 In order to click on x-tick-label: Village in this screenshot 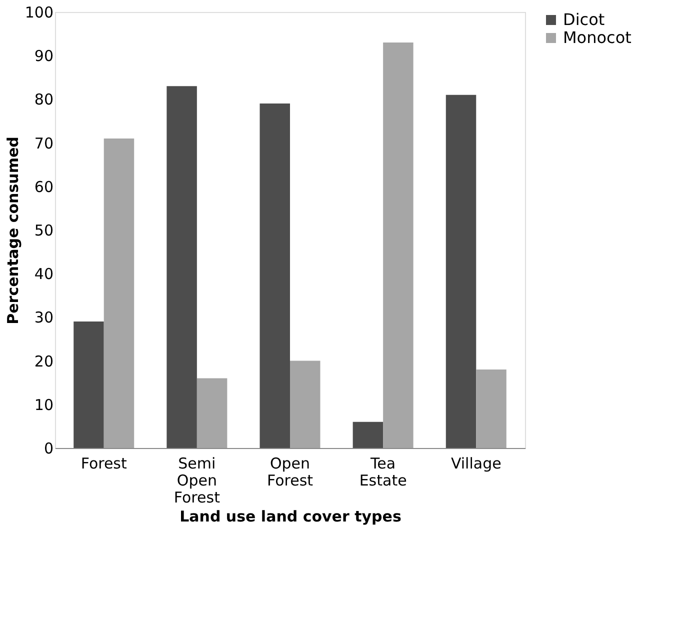, I will do `click(476, 463)`.